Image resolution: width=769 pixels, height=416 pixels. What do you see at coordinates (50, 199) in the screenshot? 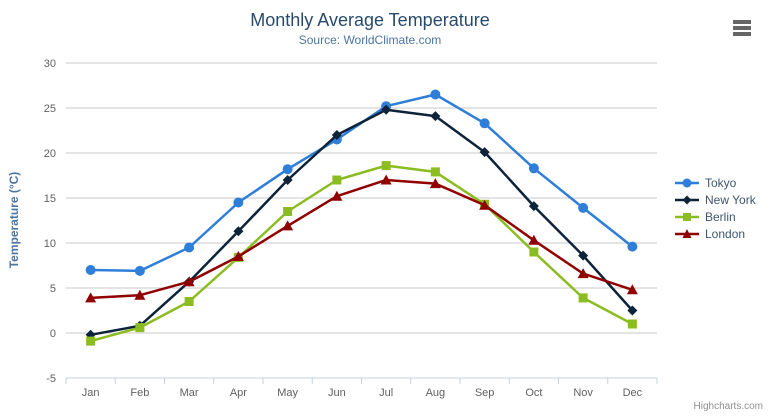
I see `y-axis-label: 15` at bounding box center [50, 199].